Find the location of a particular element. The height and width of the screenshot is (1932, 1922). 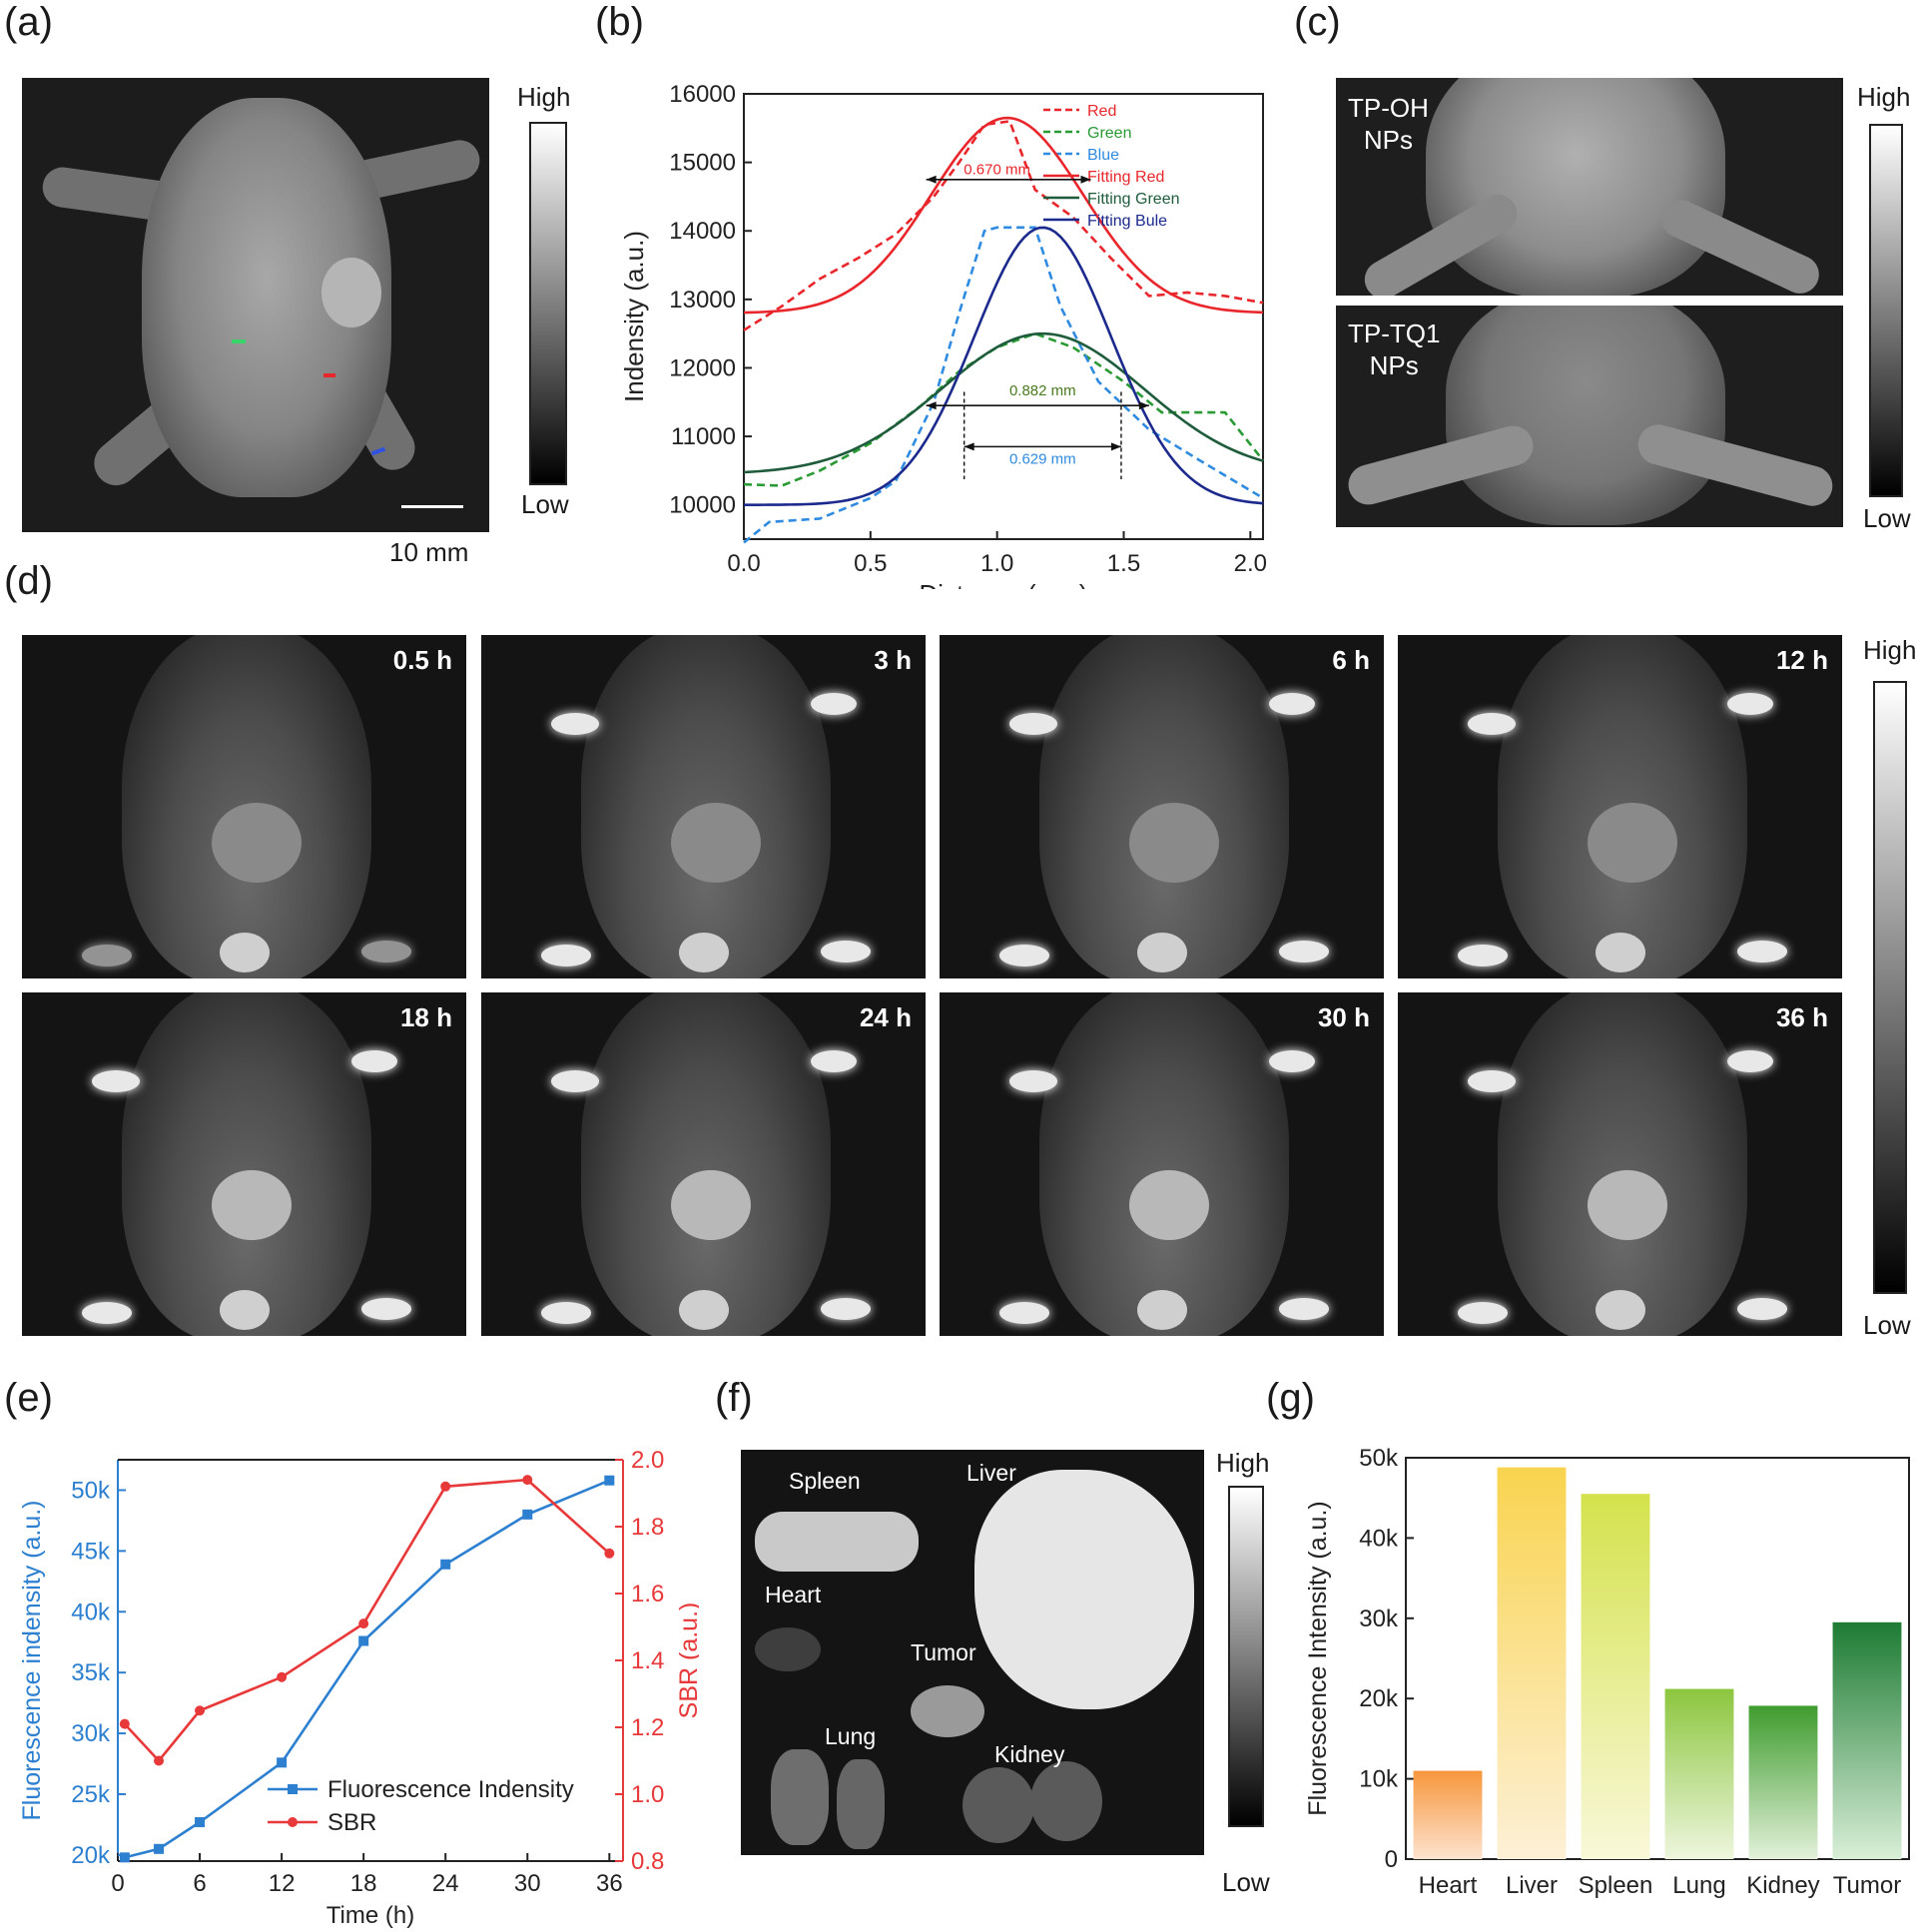

tumor-shape is located at coordinates (947, 1711).